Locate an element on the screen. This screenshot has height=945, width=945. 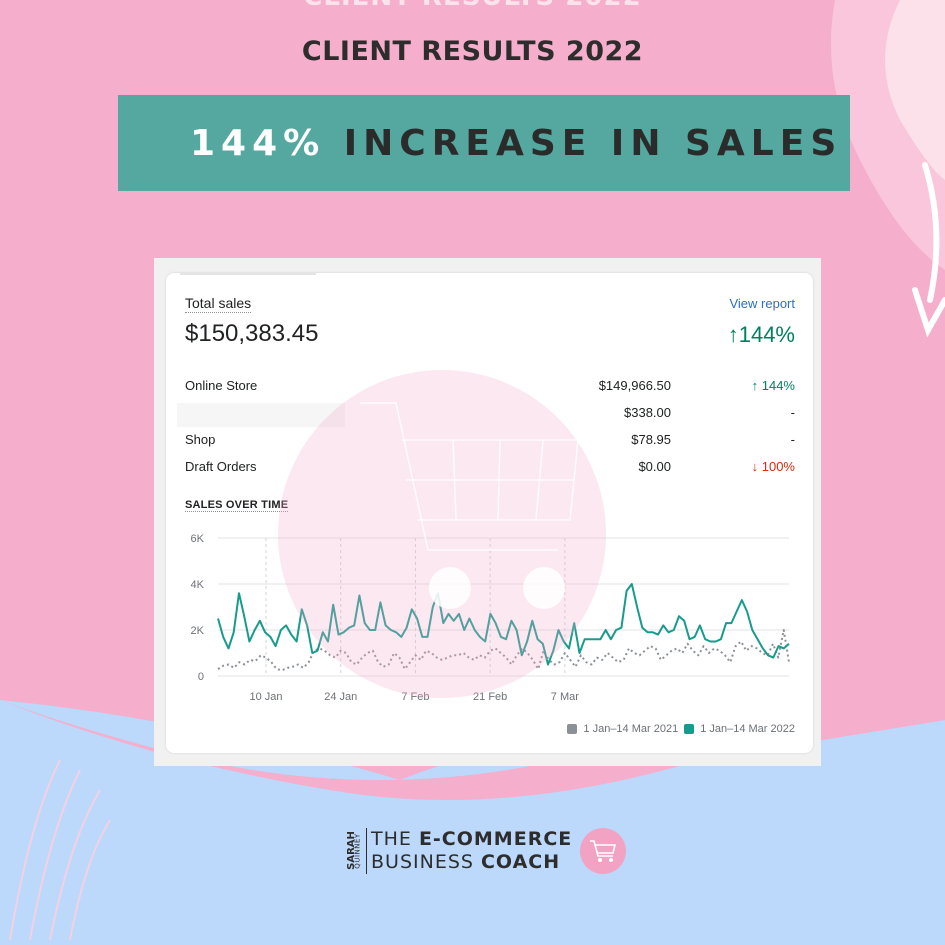
logo-wordmark: THE E-COMMERCE BUSINESS COACH is located at coordinates (471, 851).